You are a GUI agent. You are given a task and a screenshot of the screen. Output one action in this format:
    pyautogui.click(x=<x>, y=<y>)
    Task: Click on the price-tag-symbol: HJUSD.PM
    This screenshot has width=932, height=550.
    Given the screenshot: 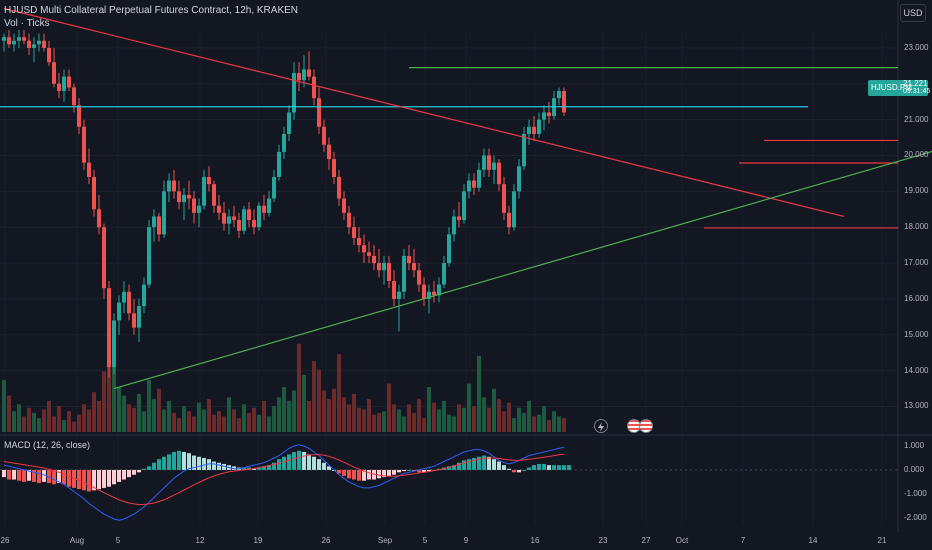 What is the action you would take?
    pyautogui.click(x=891, y=87)
    